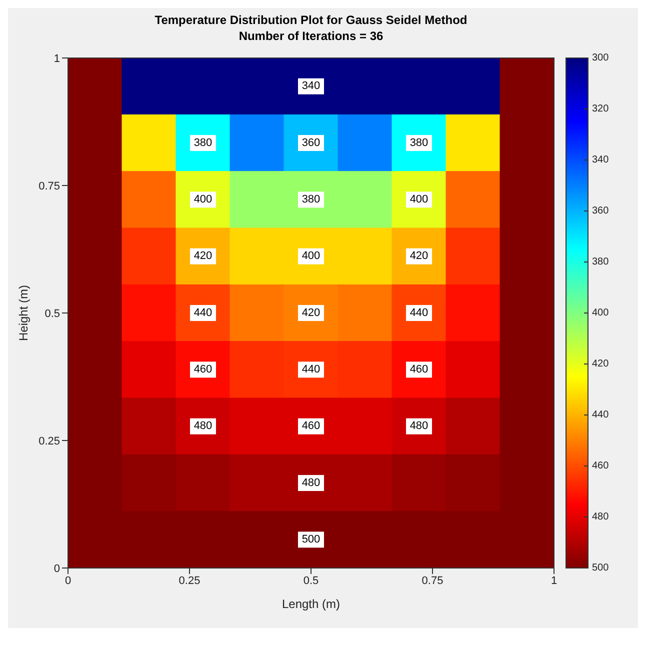 The height and width of the screenshot is (658, 654). Describe the element at coordinates (601, 415) in the screenshot. I see `color-bar-label: 440` at that location.